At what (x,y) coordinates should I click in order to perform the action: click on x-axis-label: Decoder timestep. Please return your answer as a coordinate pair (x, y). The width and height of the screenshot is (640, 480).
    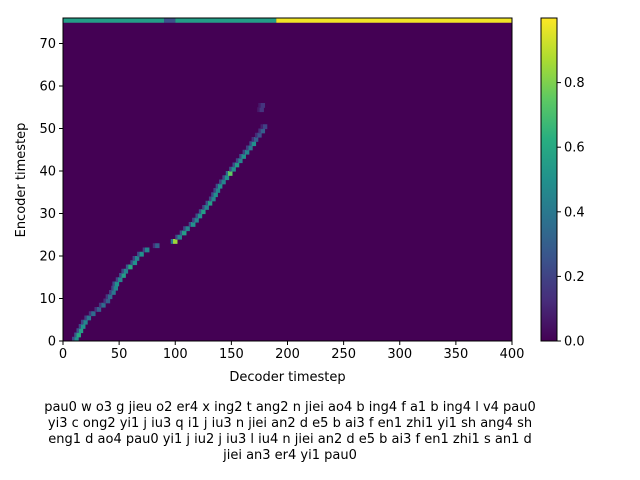
    Looking at the image, I should click on (287, 377).